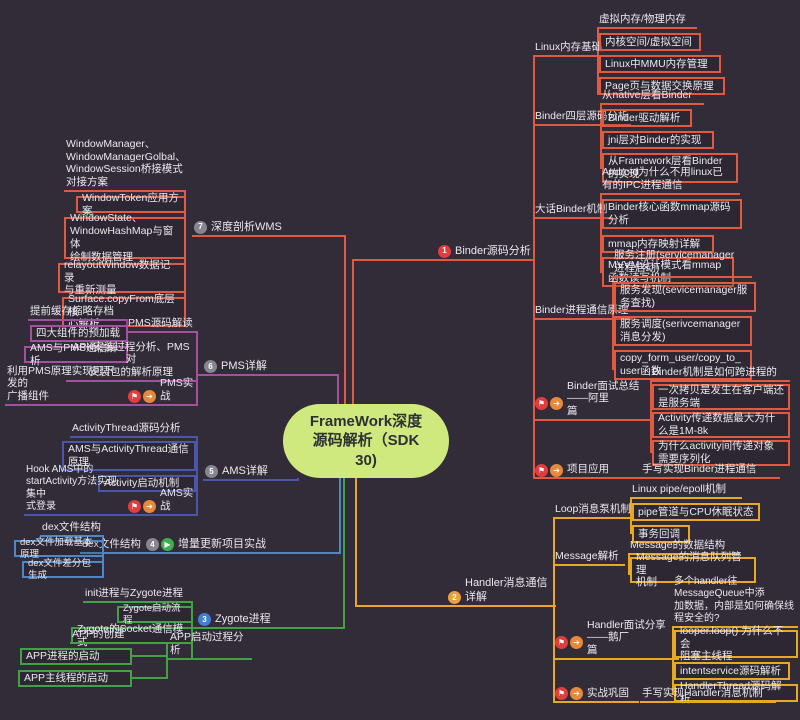  What do you see at coordinates (117, 277) in the screenshot?
I see `wms-relayout-window-label: relayoutWindow数据记录 与重新测量` at bounding box center [117, 277].